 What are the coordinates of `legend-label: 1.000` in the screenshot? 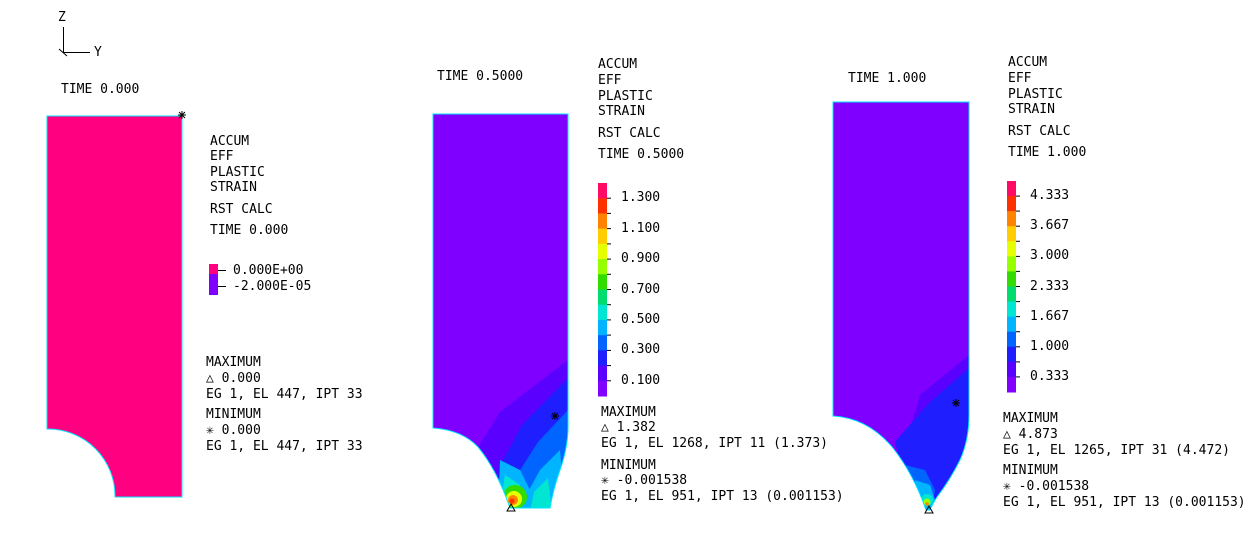 It's located at (1050, 346).